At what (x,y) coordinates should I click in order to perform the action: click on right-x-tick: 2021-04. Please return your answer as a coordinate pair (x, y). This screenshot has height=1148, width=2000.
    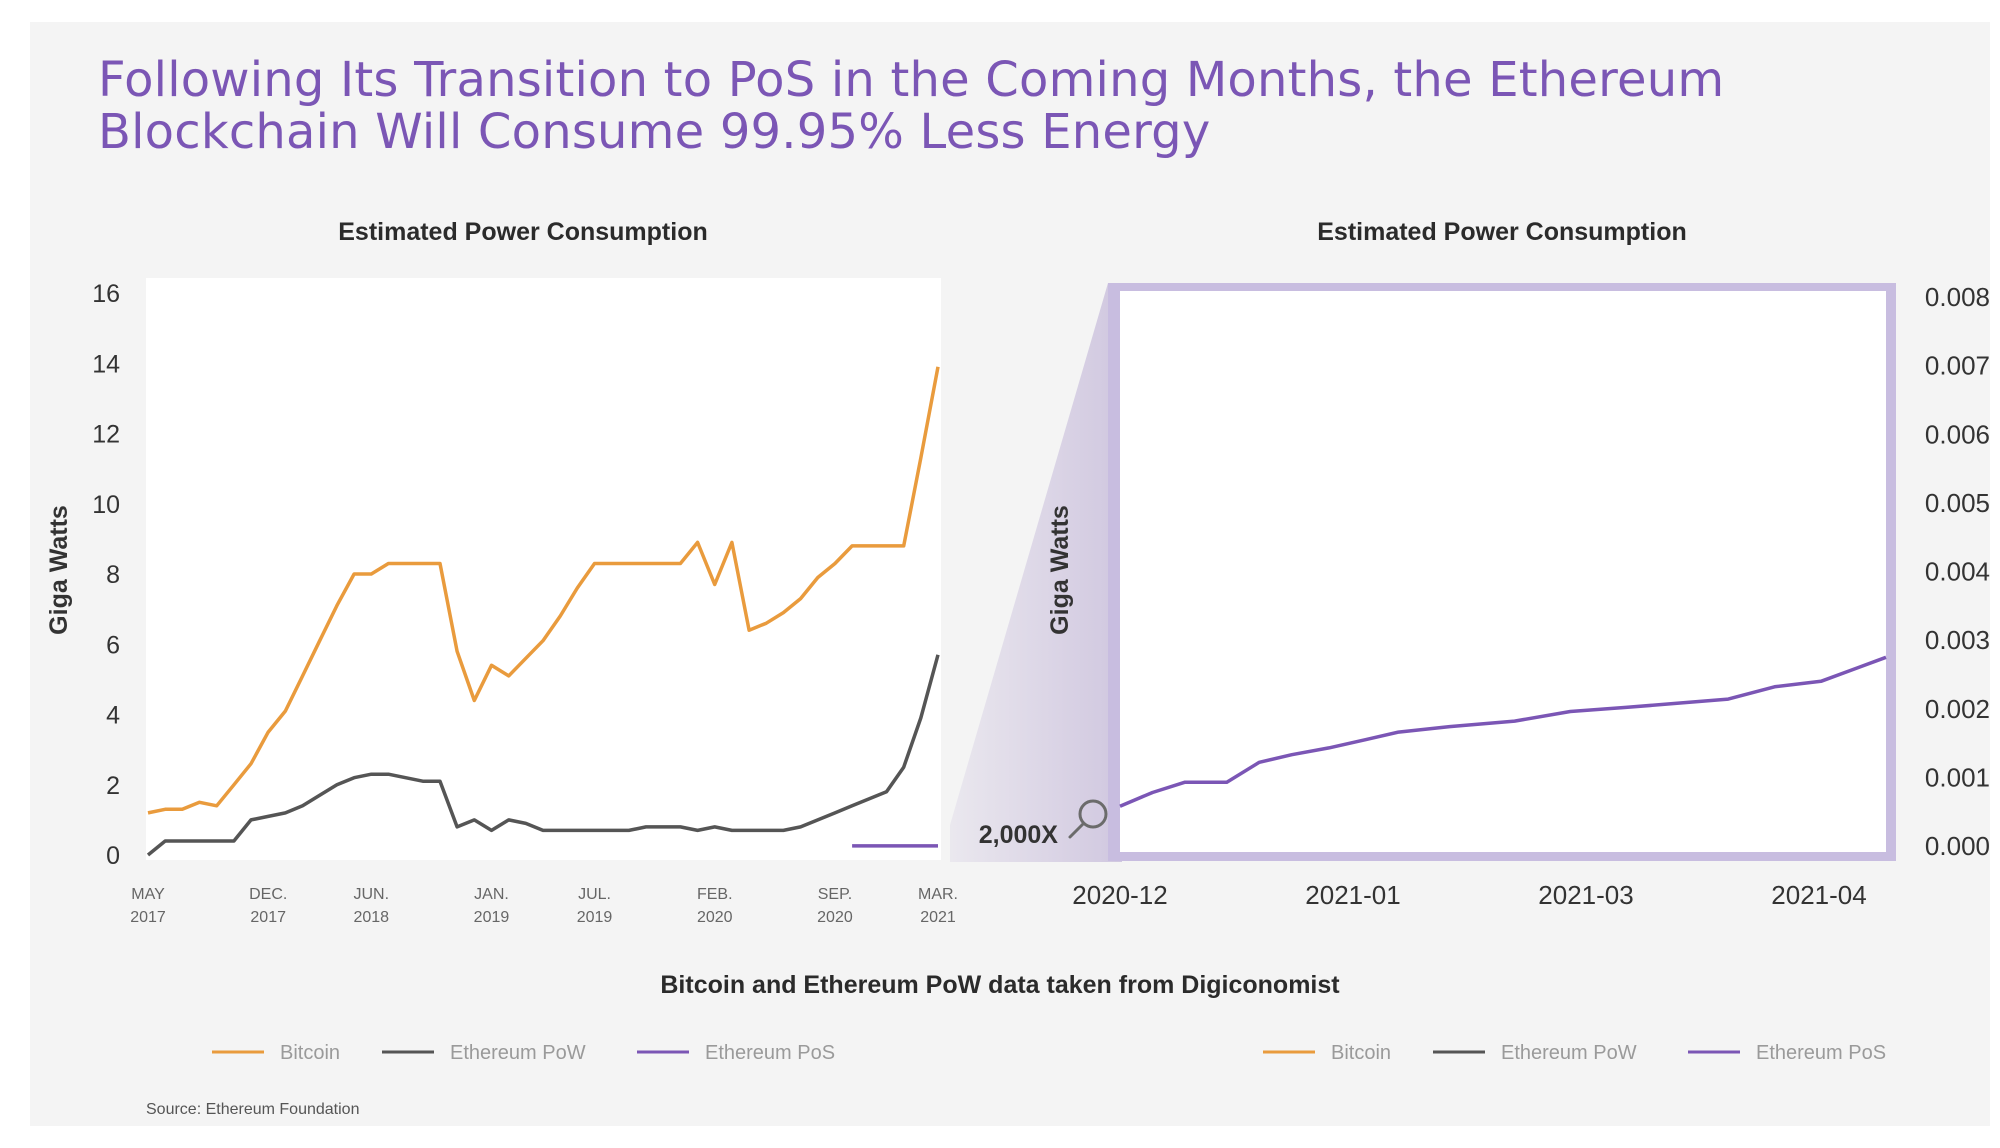
    Looking at the image, I should click on (1818, 895).